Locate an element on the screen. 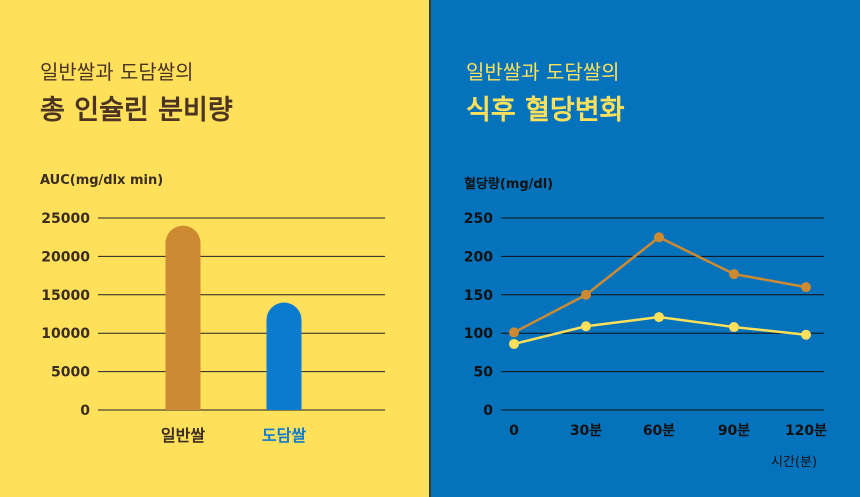 The width and height of the screenshot is (860, 497). glucose-title: 식후 혈당변화 is located at coordinates (545, 110).